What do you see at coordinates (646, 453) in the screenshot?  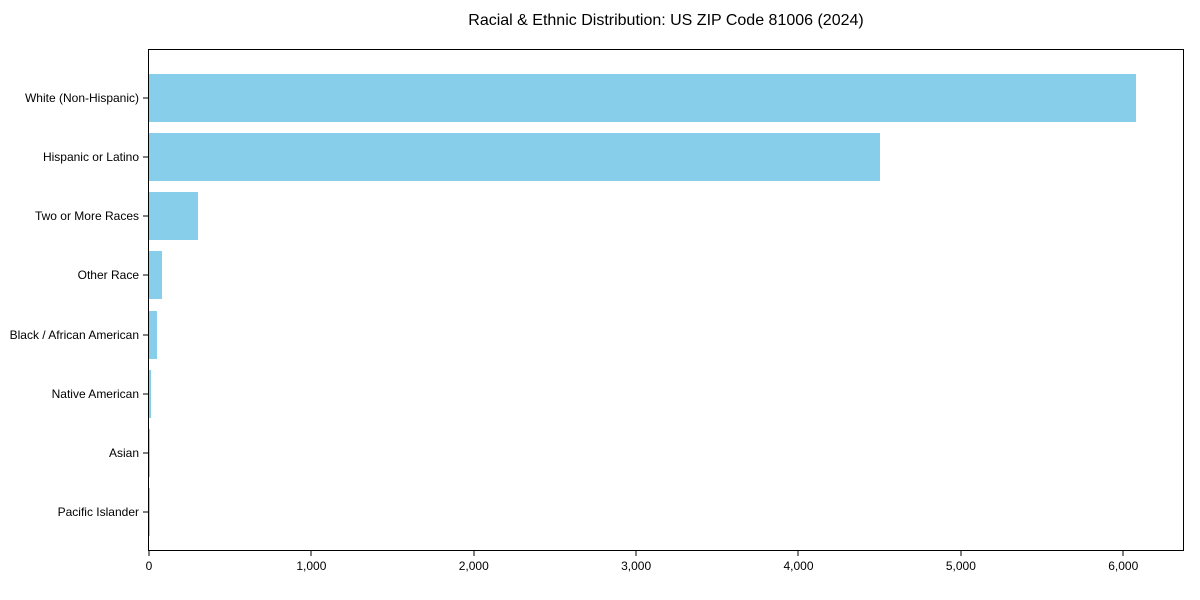 I see `bar-row: Asian` at bounding box center [646, 453].